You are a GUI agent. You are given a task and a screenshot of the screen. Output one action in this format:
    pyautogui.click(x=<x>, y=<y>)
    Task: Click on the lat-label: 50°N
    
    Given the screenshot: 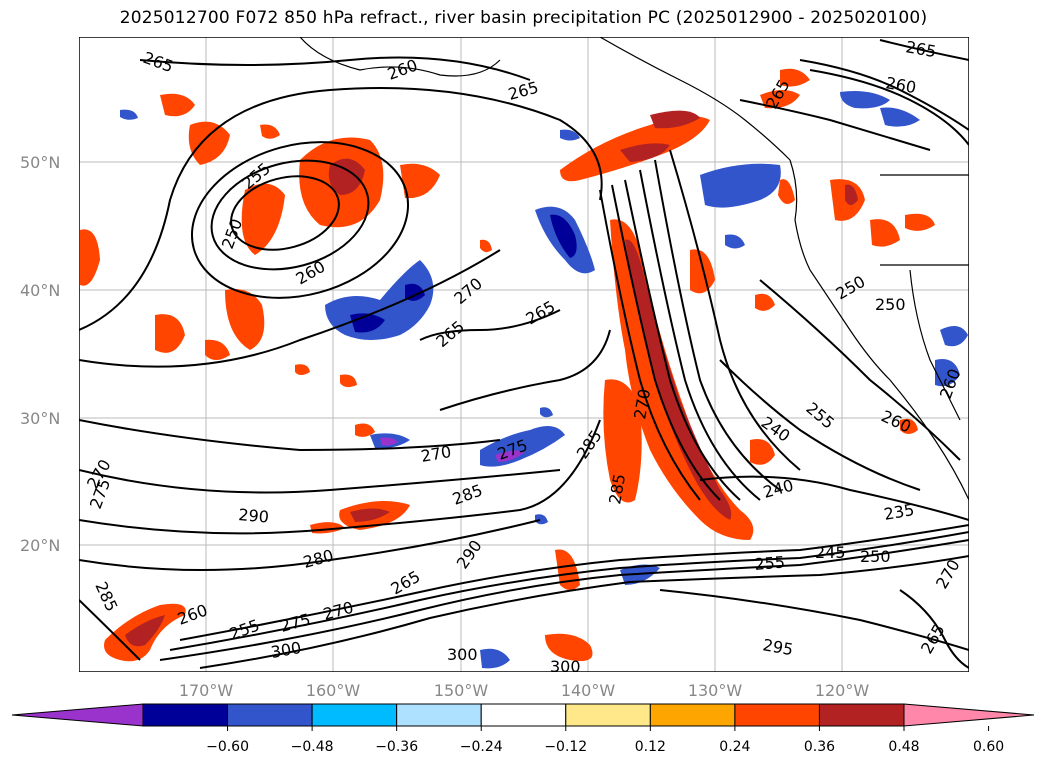 What is the action you would take?
    pyautogui.click(x=40, y=162)
    